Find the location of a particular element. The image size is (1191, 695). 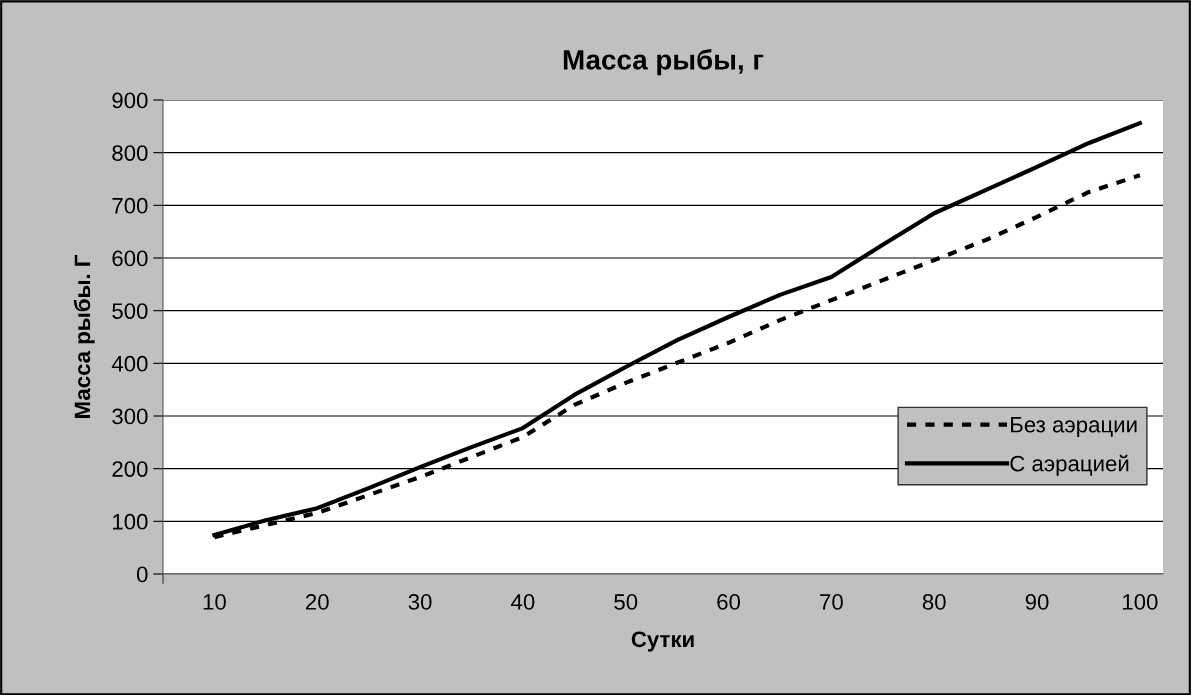

x-tick-label: 50 is located at coordinates (626, 602).